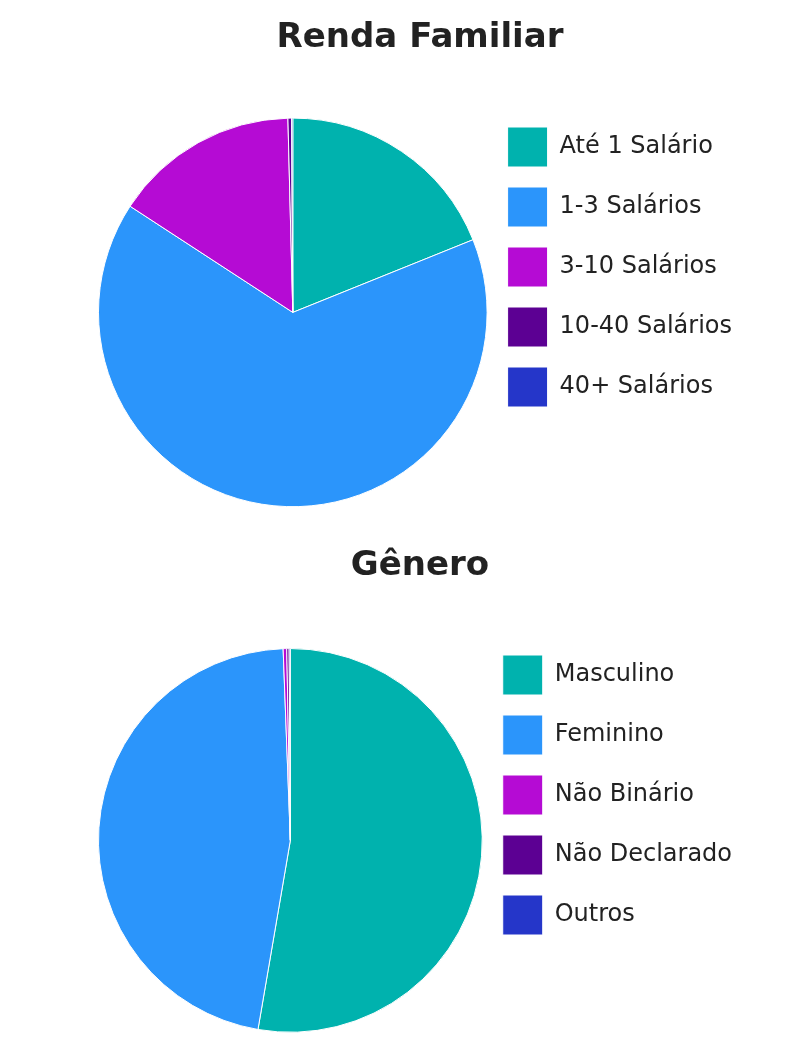 Image resolution: width=800 pixels, height=1064 pixels. Describe the element at coordinates (614, 673) in the screenshot. I see `legend-label: Masculino` at that location.